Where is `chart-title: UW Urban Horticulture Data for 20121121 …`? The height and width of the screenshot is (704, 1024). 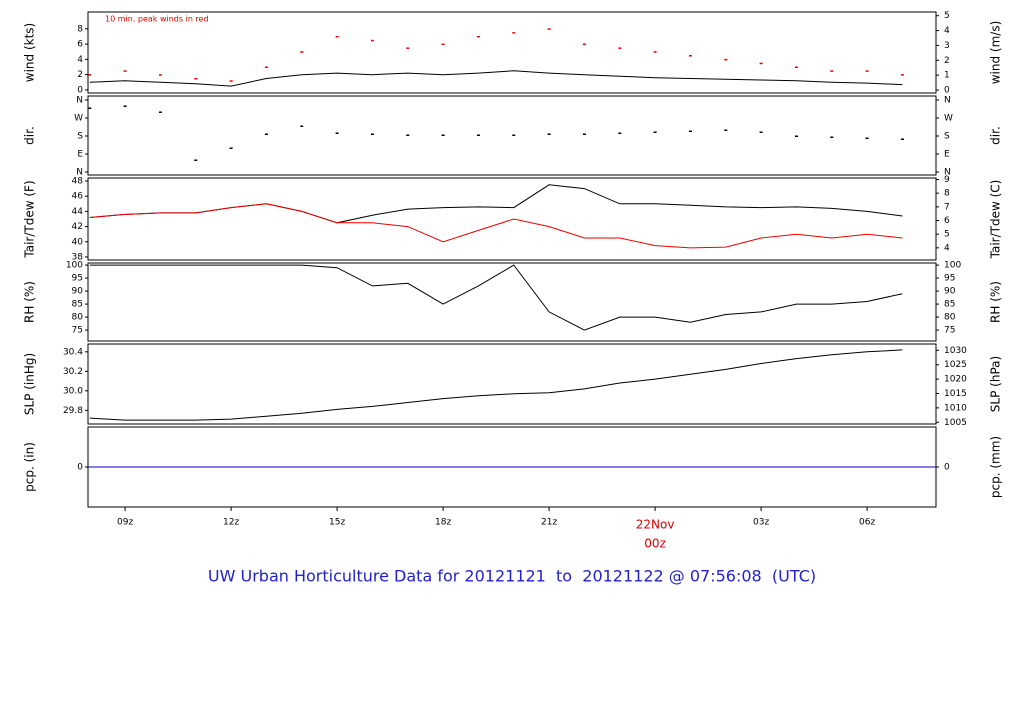 chart-title: UW Urban Horticulture Data for 20121121 … is located at coordinates (512, 576).